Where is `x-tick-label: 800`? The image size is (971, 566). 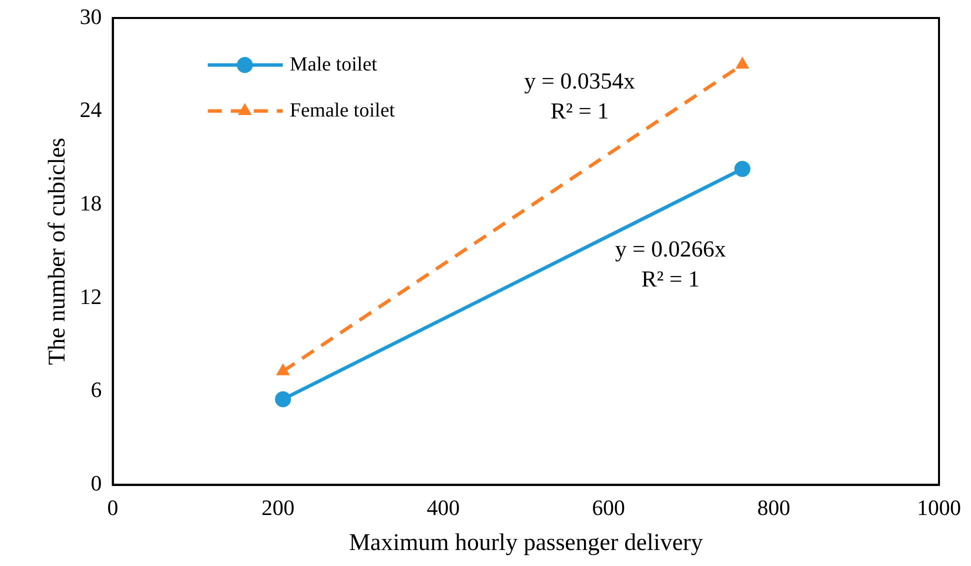
x-tick-label: 800 is located at coordinates (773, 507).